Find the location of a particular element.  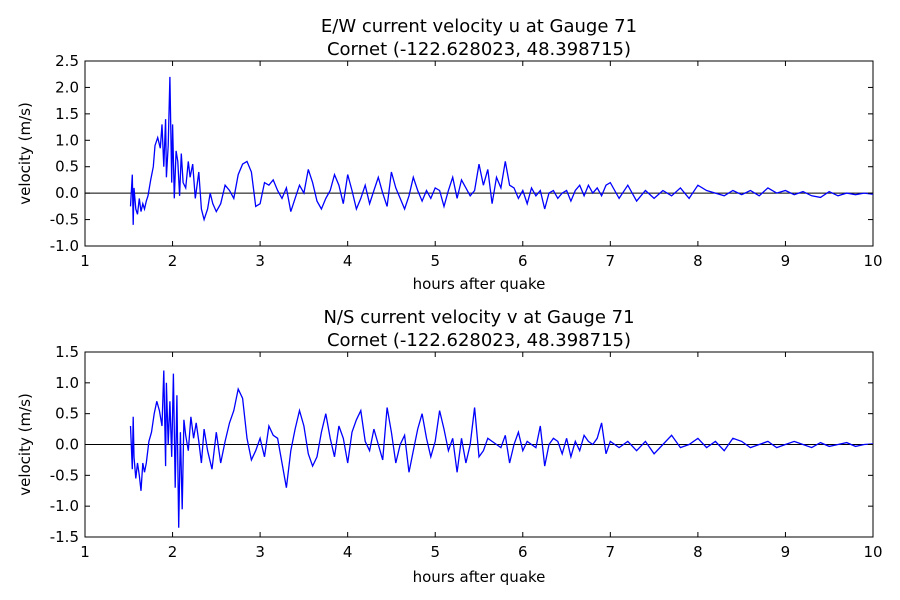

chart-title: N/S current velocity v at Gauge 71 is located at coordinates (478, 317).